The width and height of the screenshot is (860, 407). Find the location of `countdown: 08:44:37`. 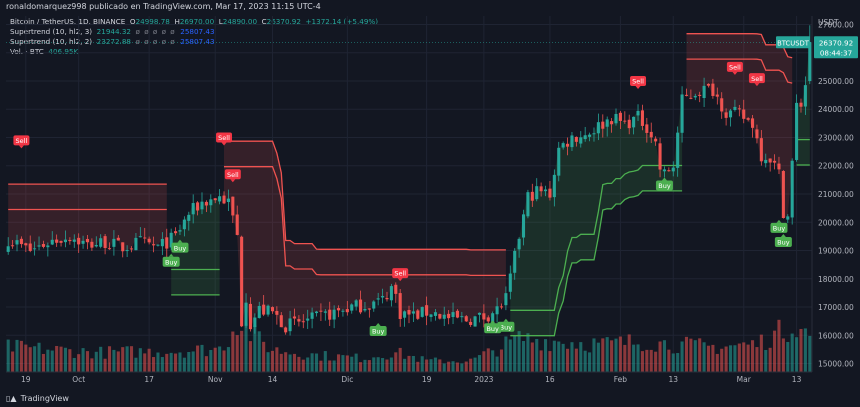

countdown: 08:44:37 is located at coordinates (836, 52).